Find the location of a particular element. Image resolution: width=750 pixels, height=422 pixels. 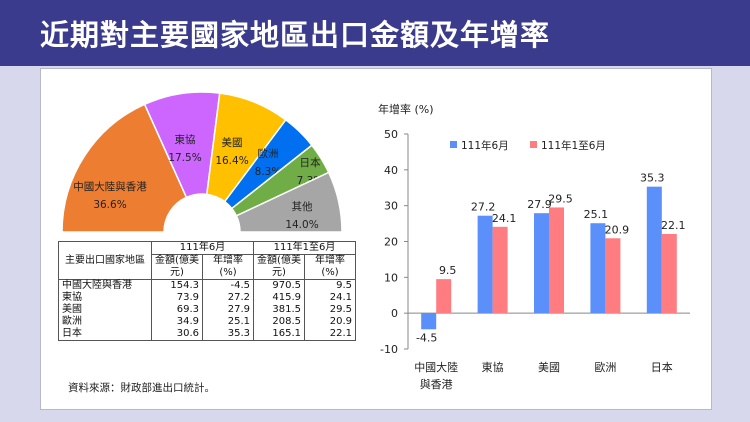

bar-value-label: 25.1 is located at coordinates (596, 214).